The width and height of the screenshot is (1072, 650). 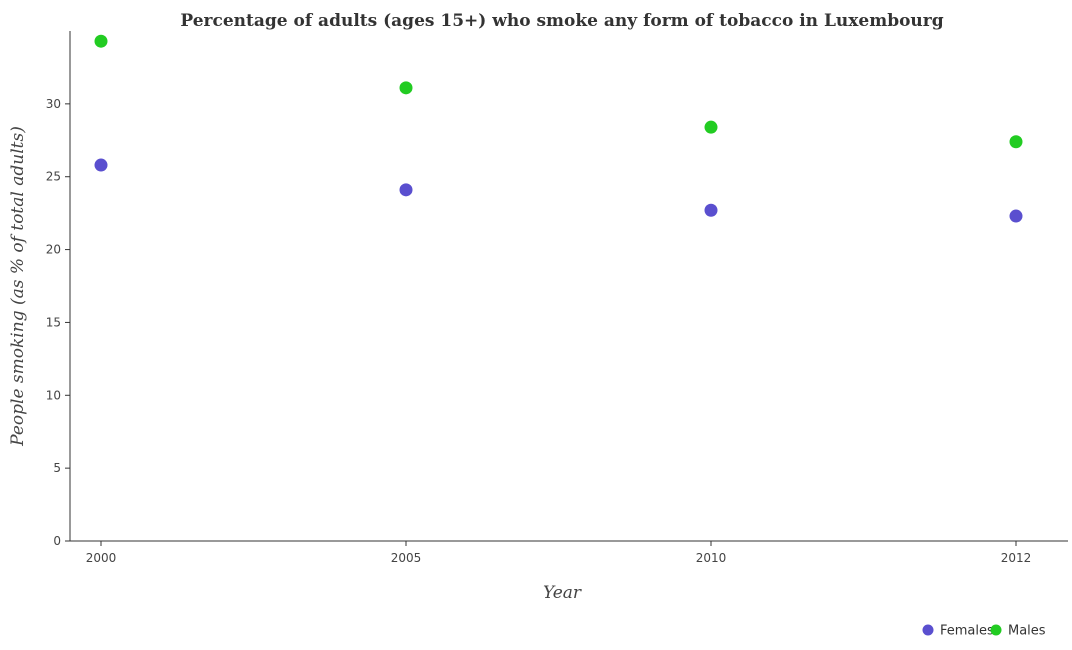 I want to click on x-ticks: 2000 2005 2010 2012, so click(x=559, y=553).